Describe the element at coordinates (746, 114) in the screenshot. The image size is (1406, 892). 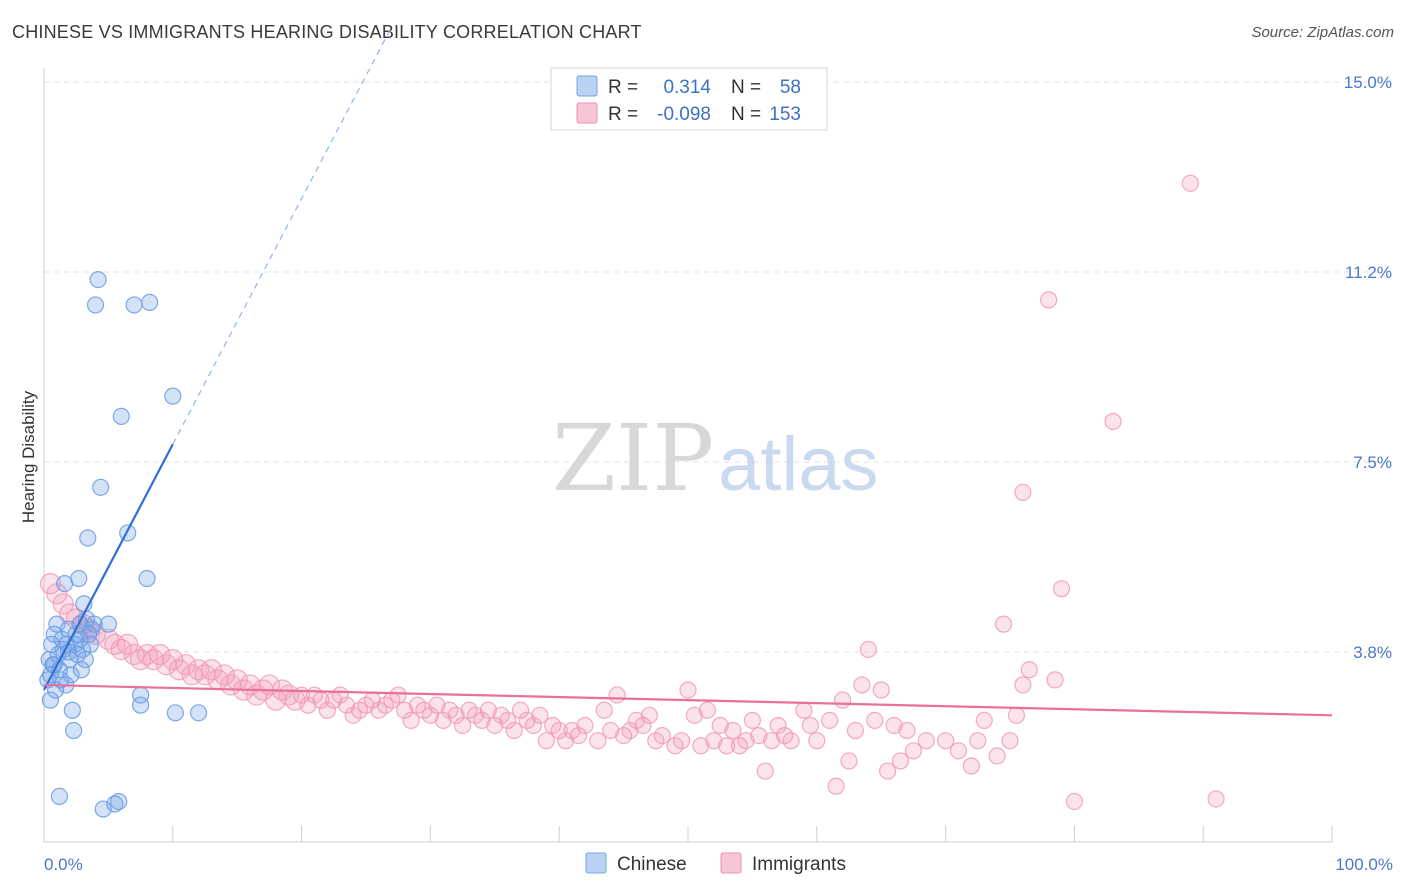
I see `legend-n-label-1: N =` at that location.